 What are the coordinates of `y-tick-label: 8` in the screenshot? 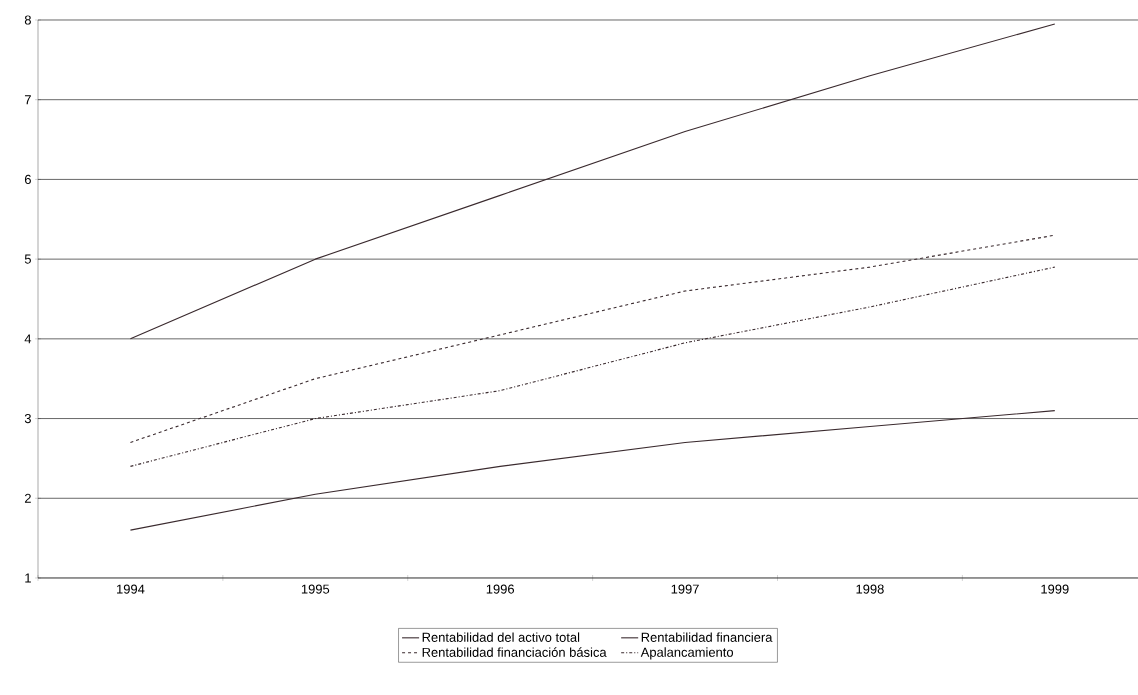 It's located at (27, 20).